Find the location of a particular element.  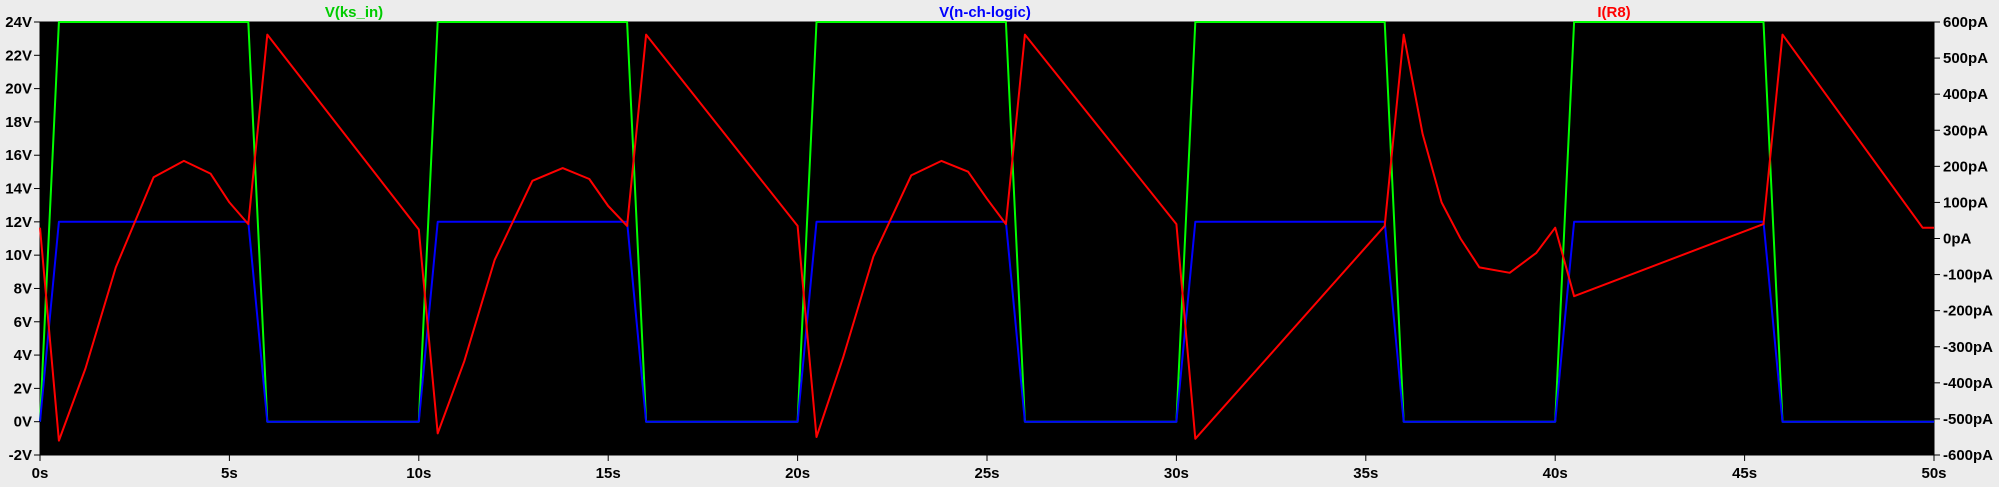

left-tick-label: 16V is located at coordinates (18, 155).